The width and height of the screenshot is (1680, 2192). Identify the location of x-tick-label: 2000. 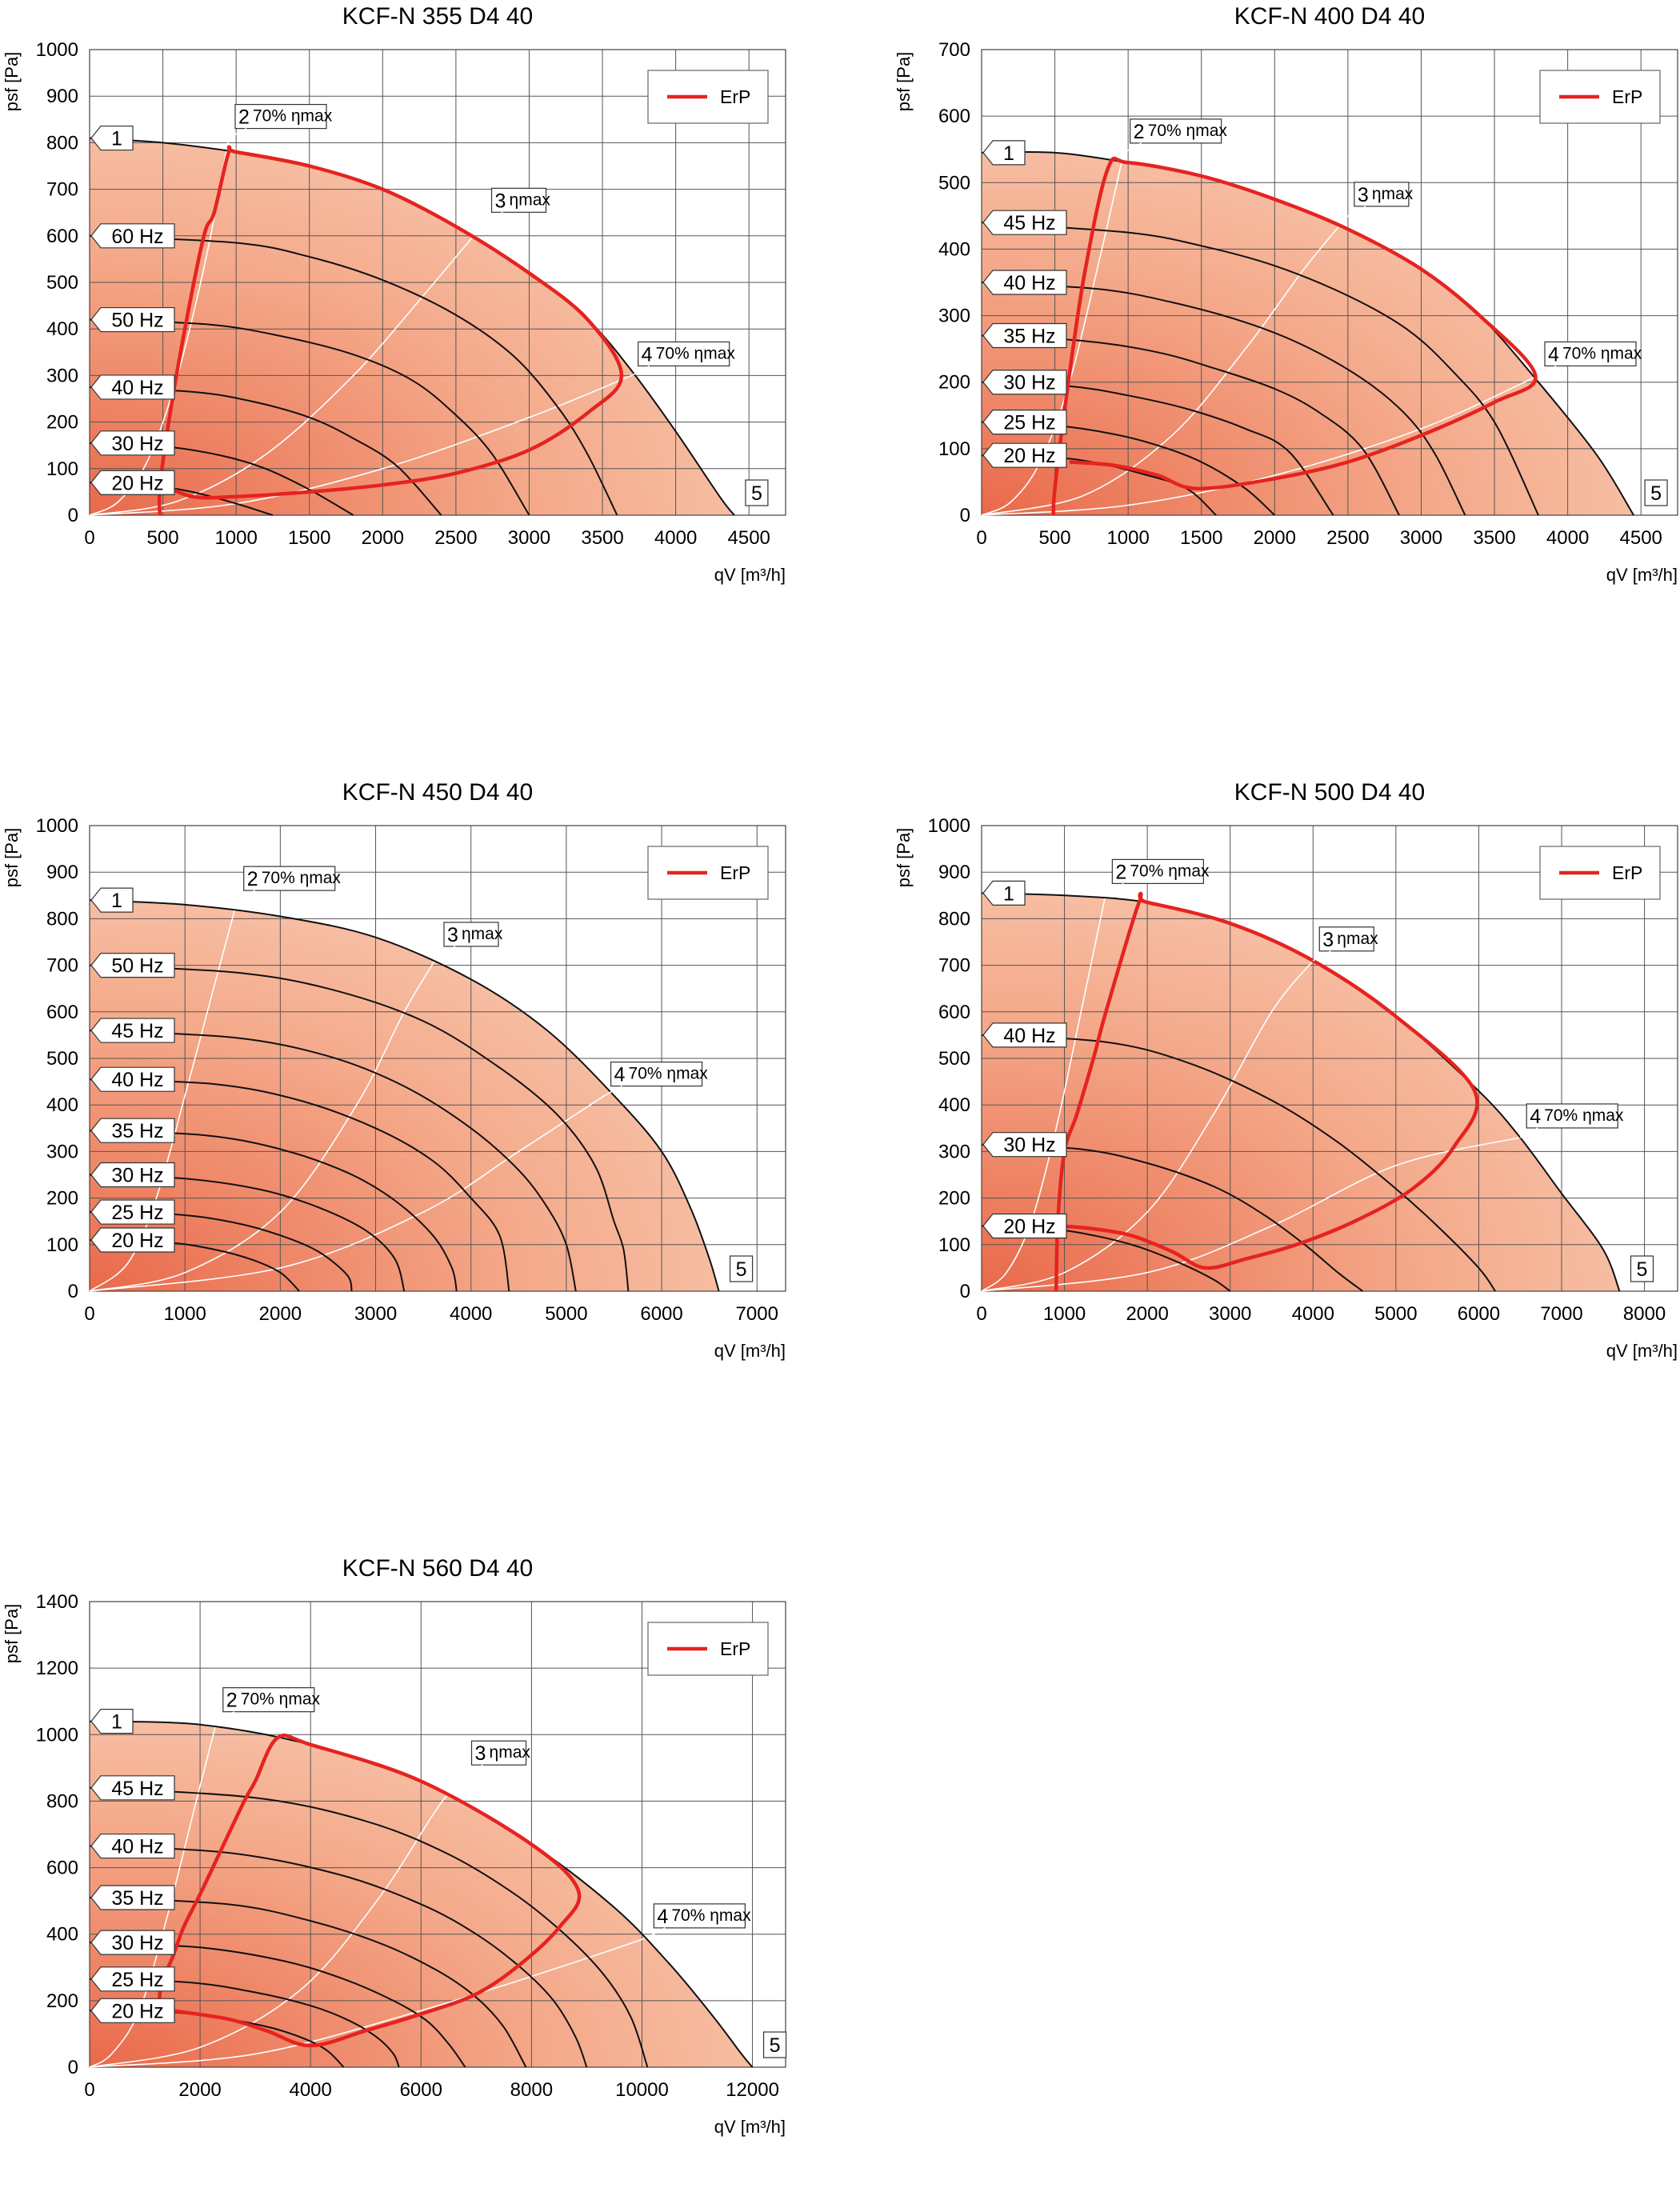
(1147, 1314).